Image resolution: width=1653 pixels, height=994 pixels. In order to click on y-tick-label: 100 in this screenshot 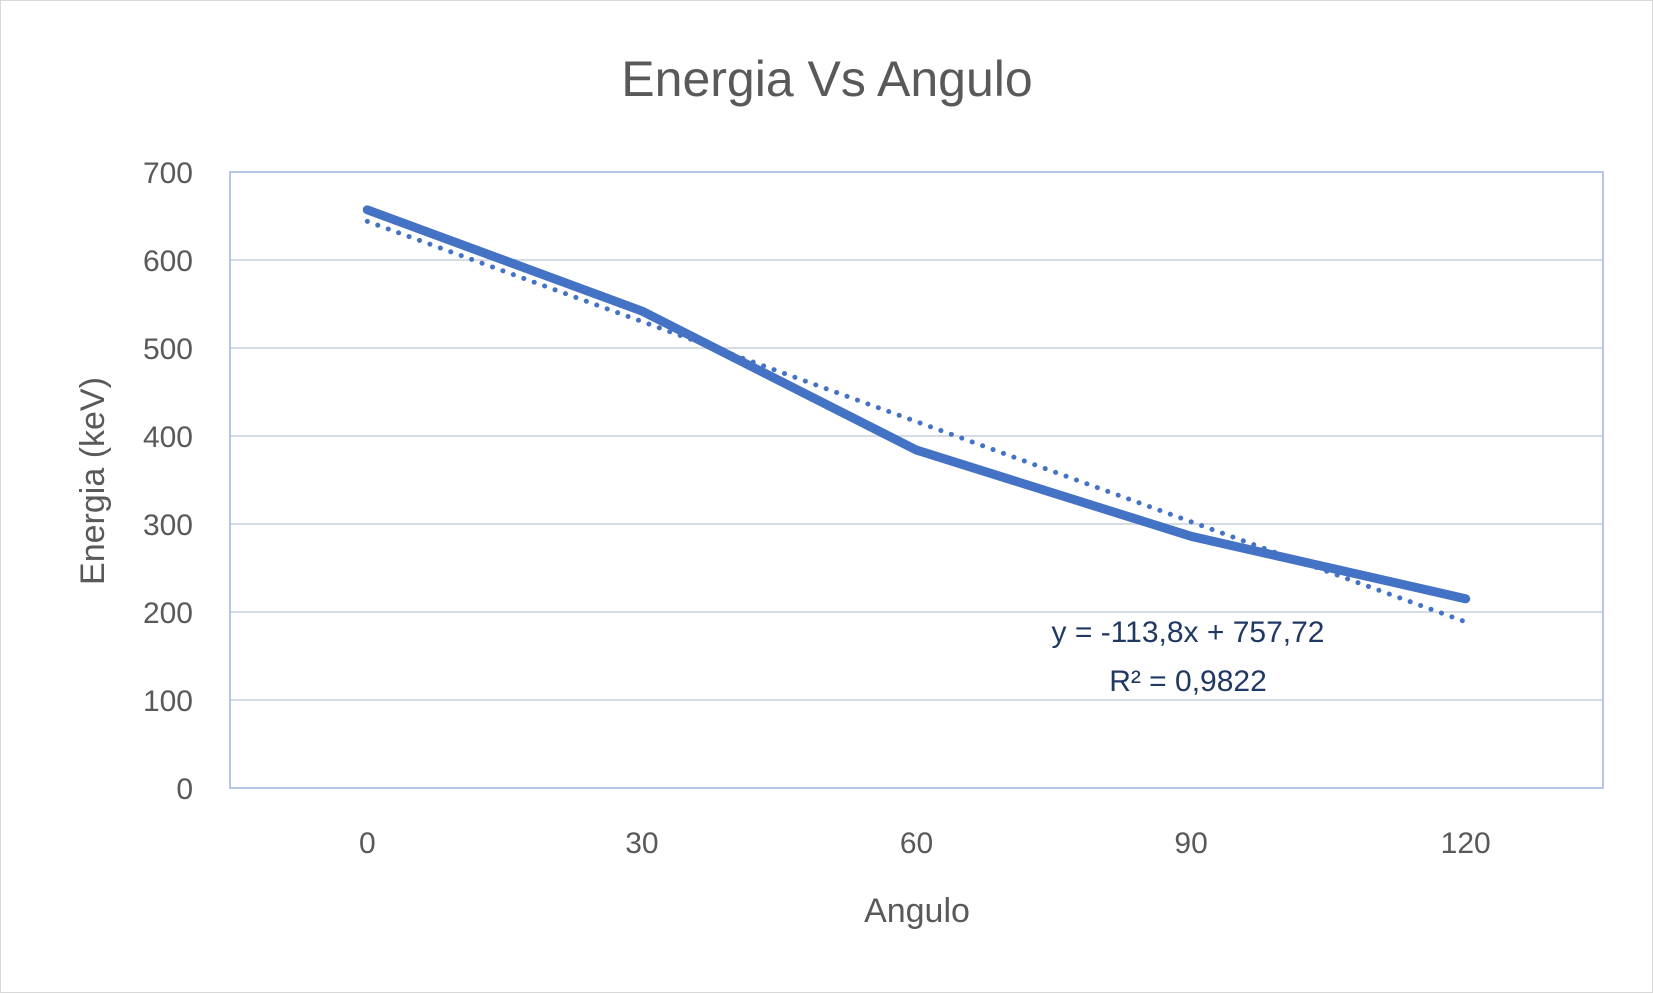, I will do `click(168, 701)`.